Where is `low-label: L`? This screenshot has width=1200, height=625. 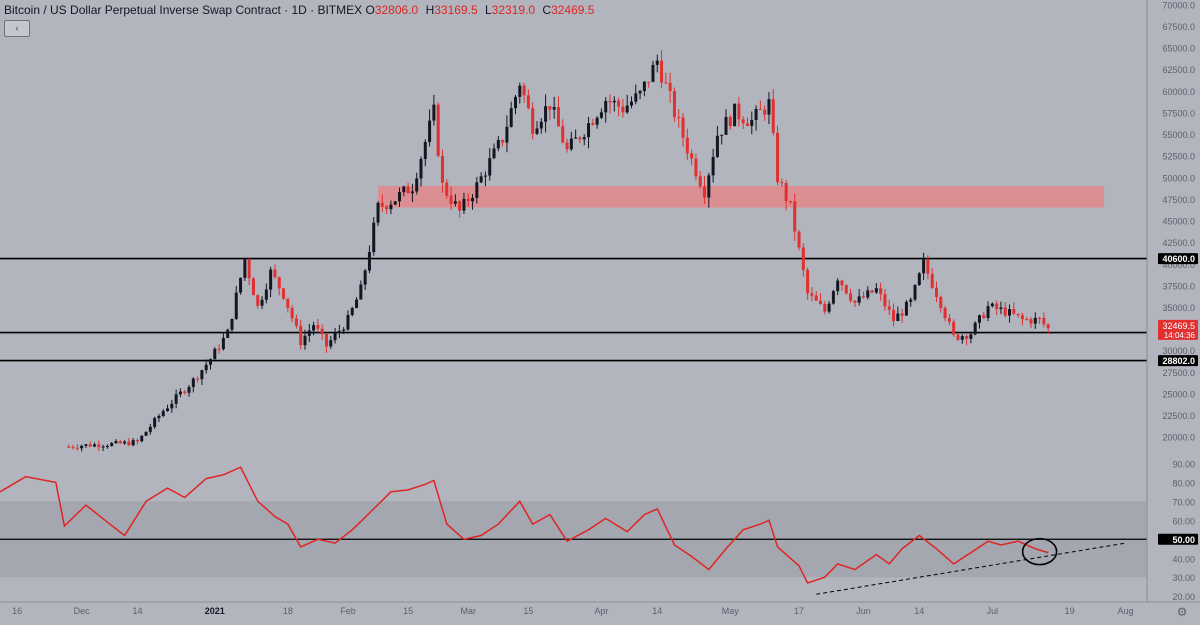
low-label: L is located at coordinates (488, 10).